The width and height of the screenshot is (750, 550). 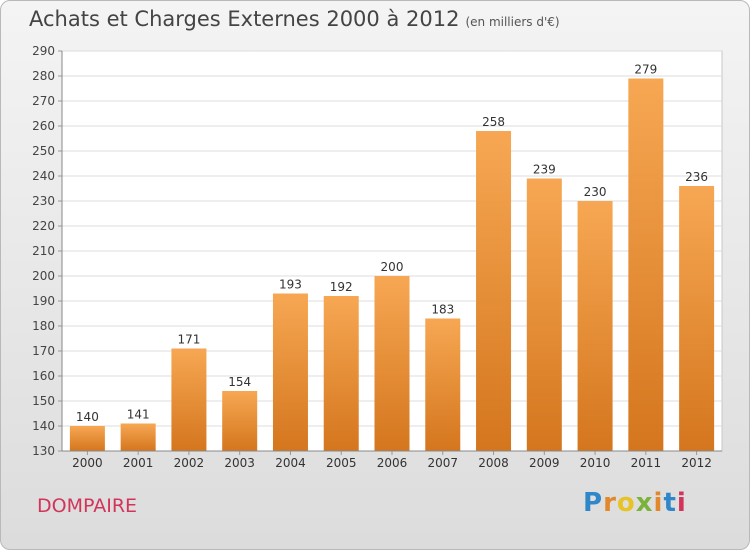 I want to click on x-tick-label: 2005, so click(x=341, y=463).